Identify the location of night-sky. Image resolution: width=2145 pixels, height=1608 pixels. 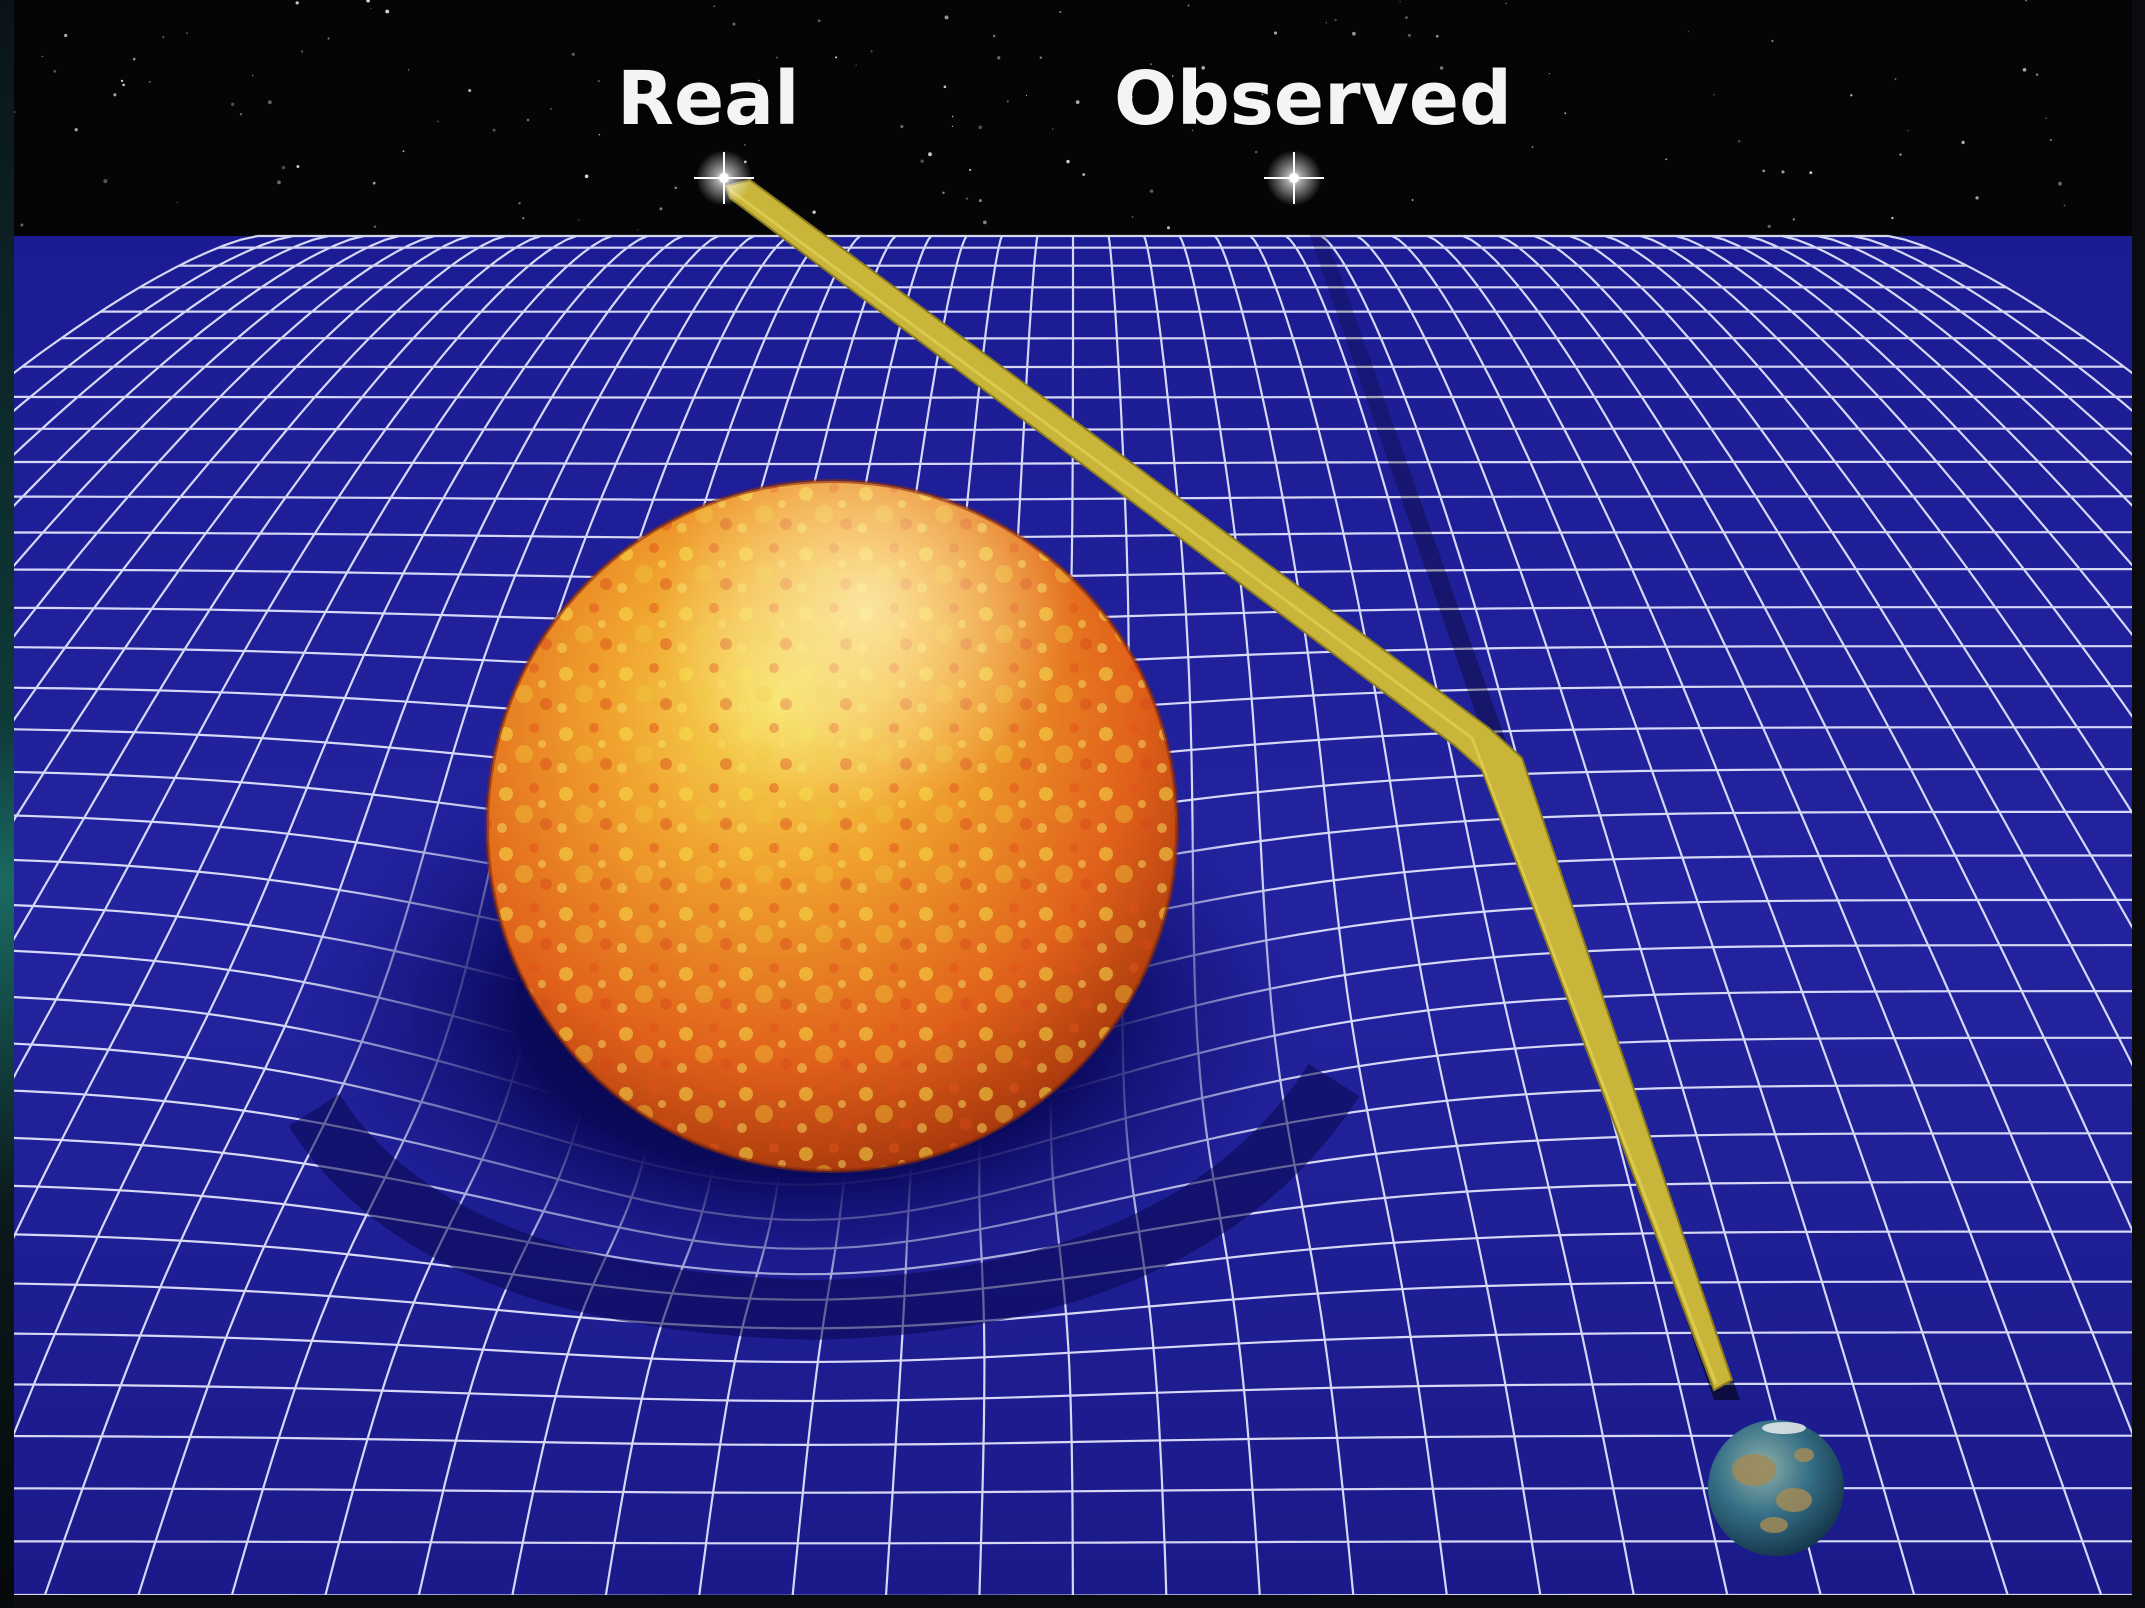
(1073, 119).